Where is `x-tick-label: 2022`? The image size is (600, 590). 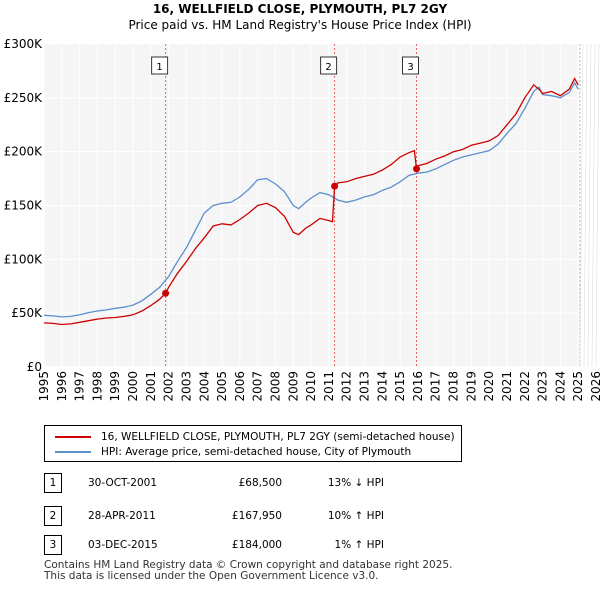 x-tick-label: 2022 is located at coordinates (525, 386).